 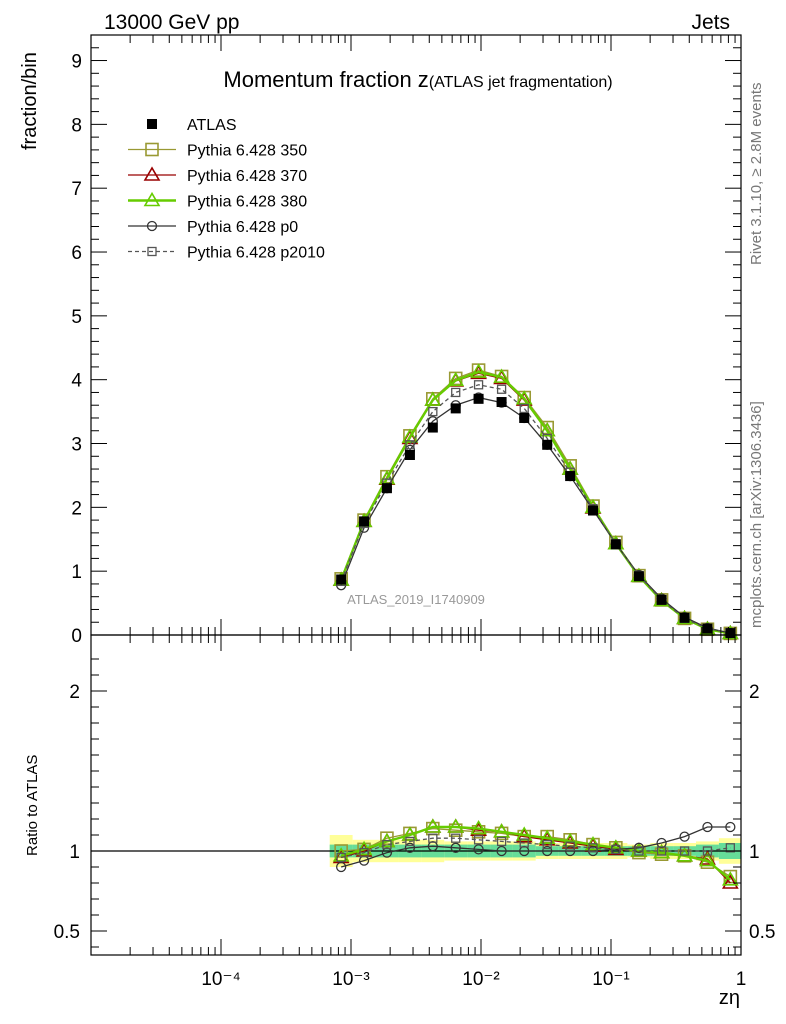 I want to click on plot-title-main: Momentum fraction z, so click(x=325, y=79).